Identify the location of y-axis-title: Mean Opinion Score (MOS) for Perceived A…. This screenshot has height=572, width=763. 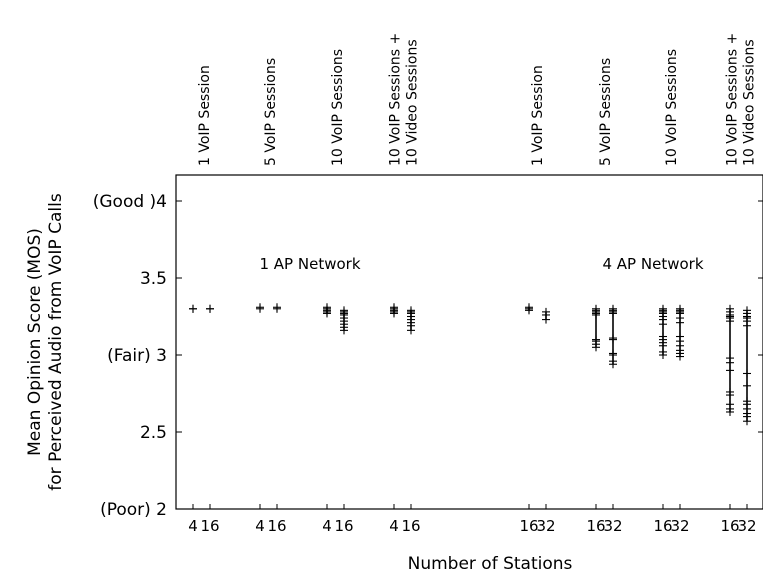
(45, 342).